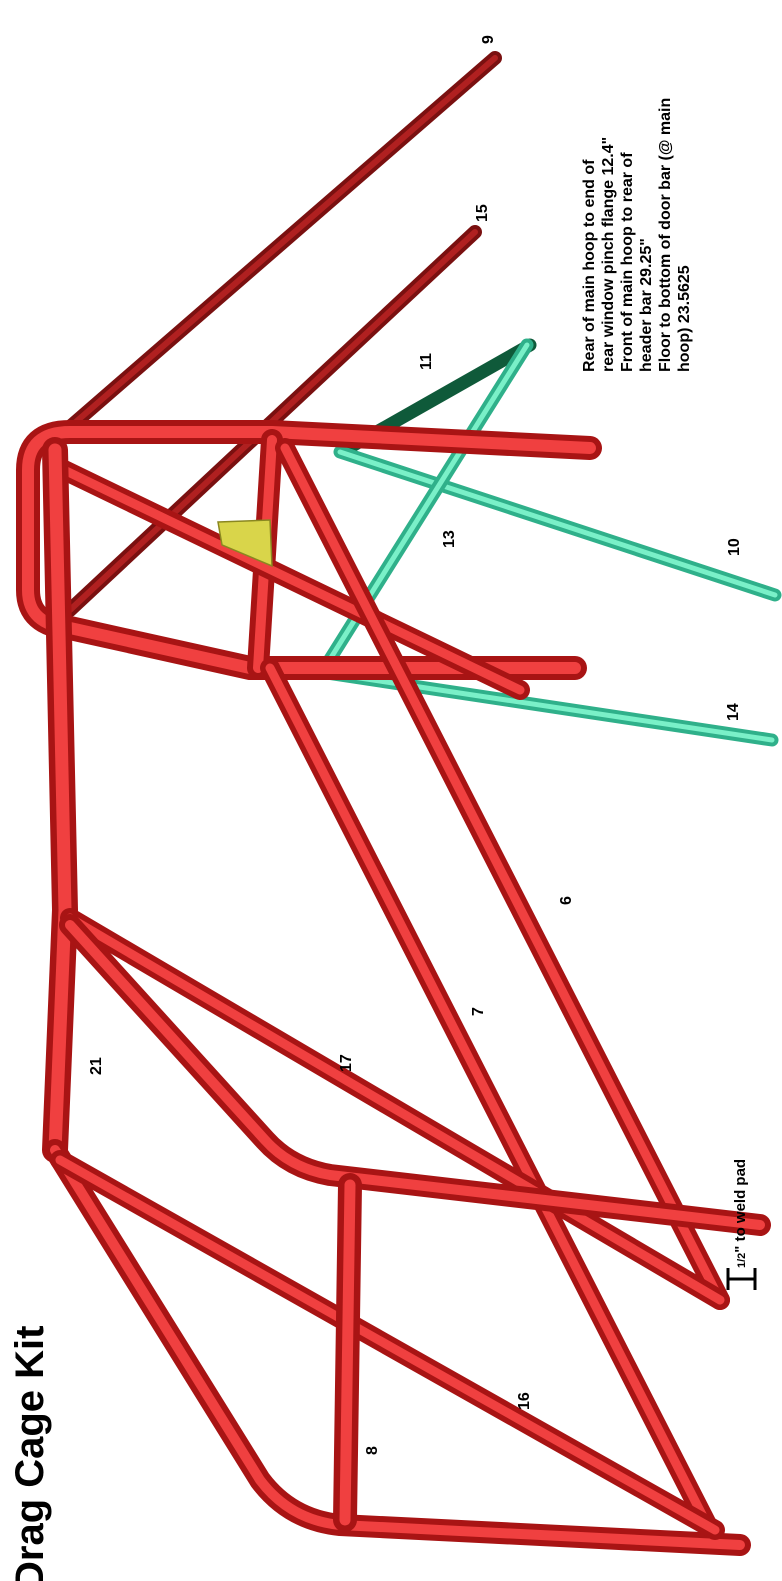 This screenshot has width=782, height=1581. I want to click on main-hoop, so click(309, 550).